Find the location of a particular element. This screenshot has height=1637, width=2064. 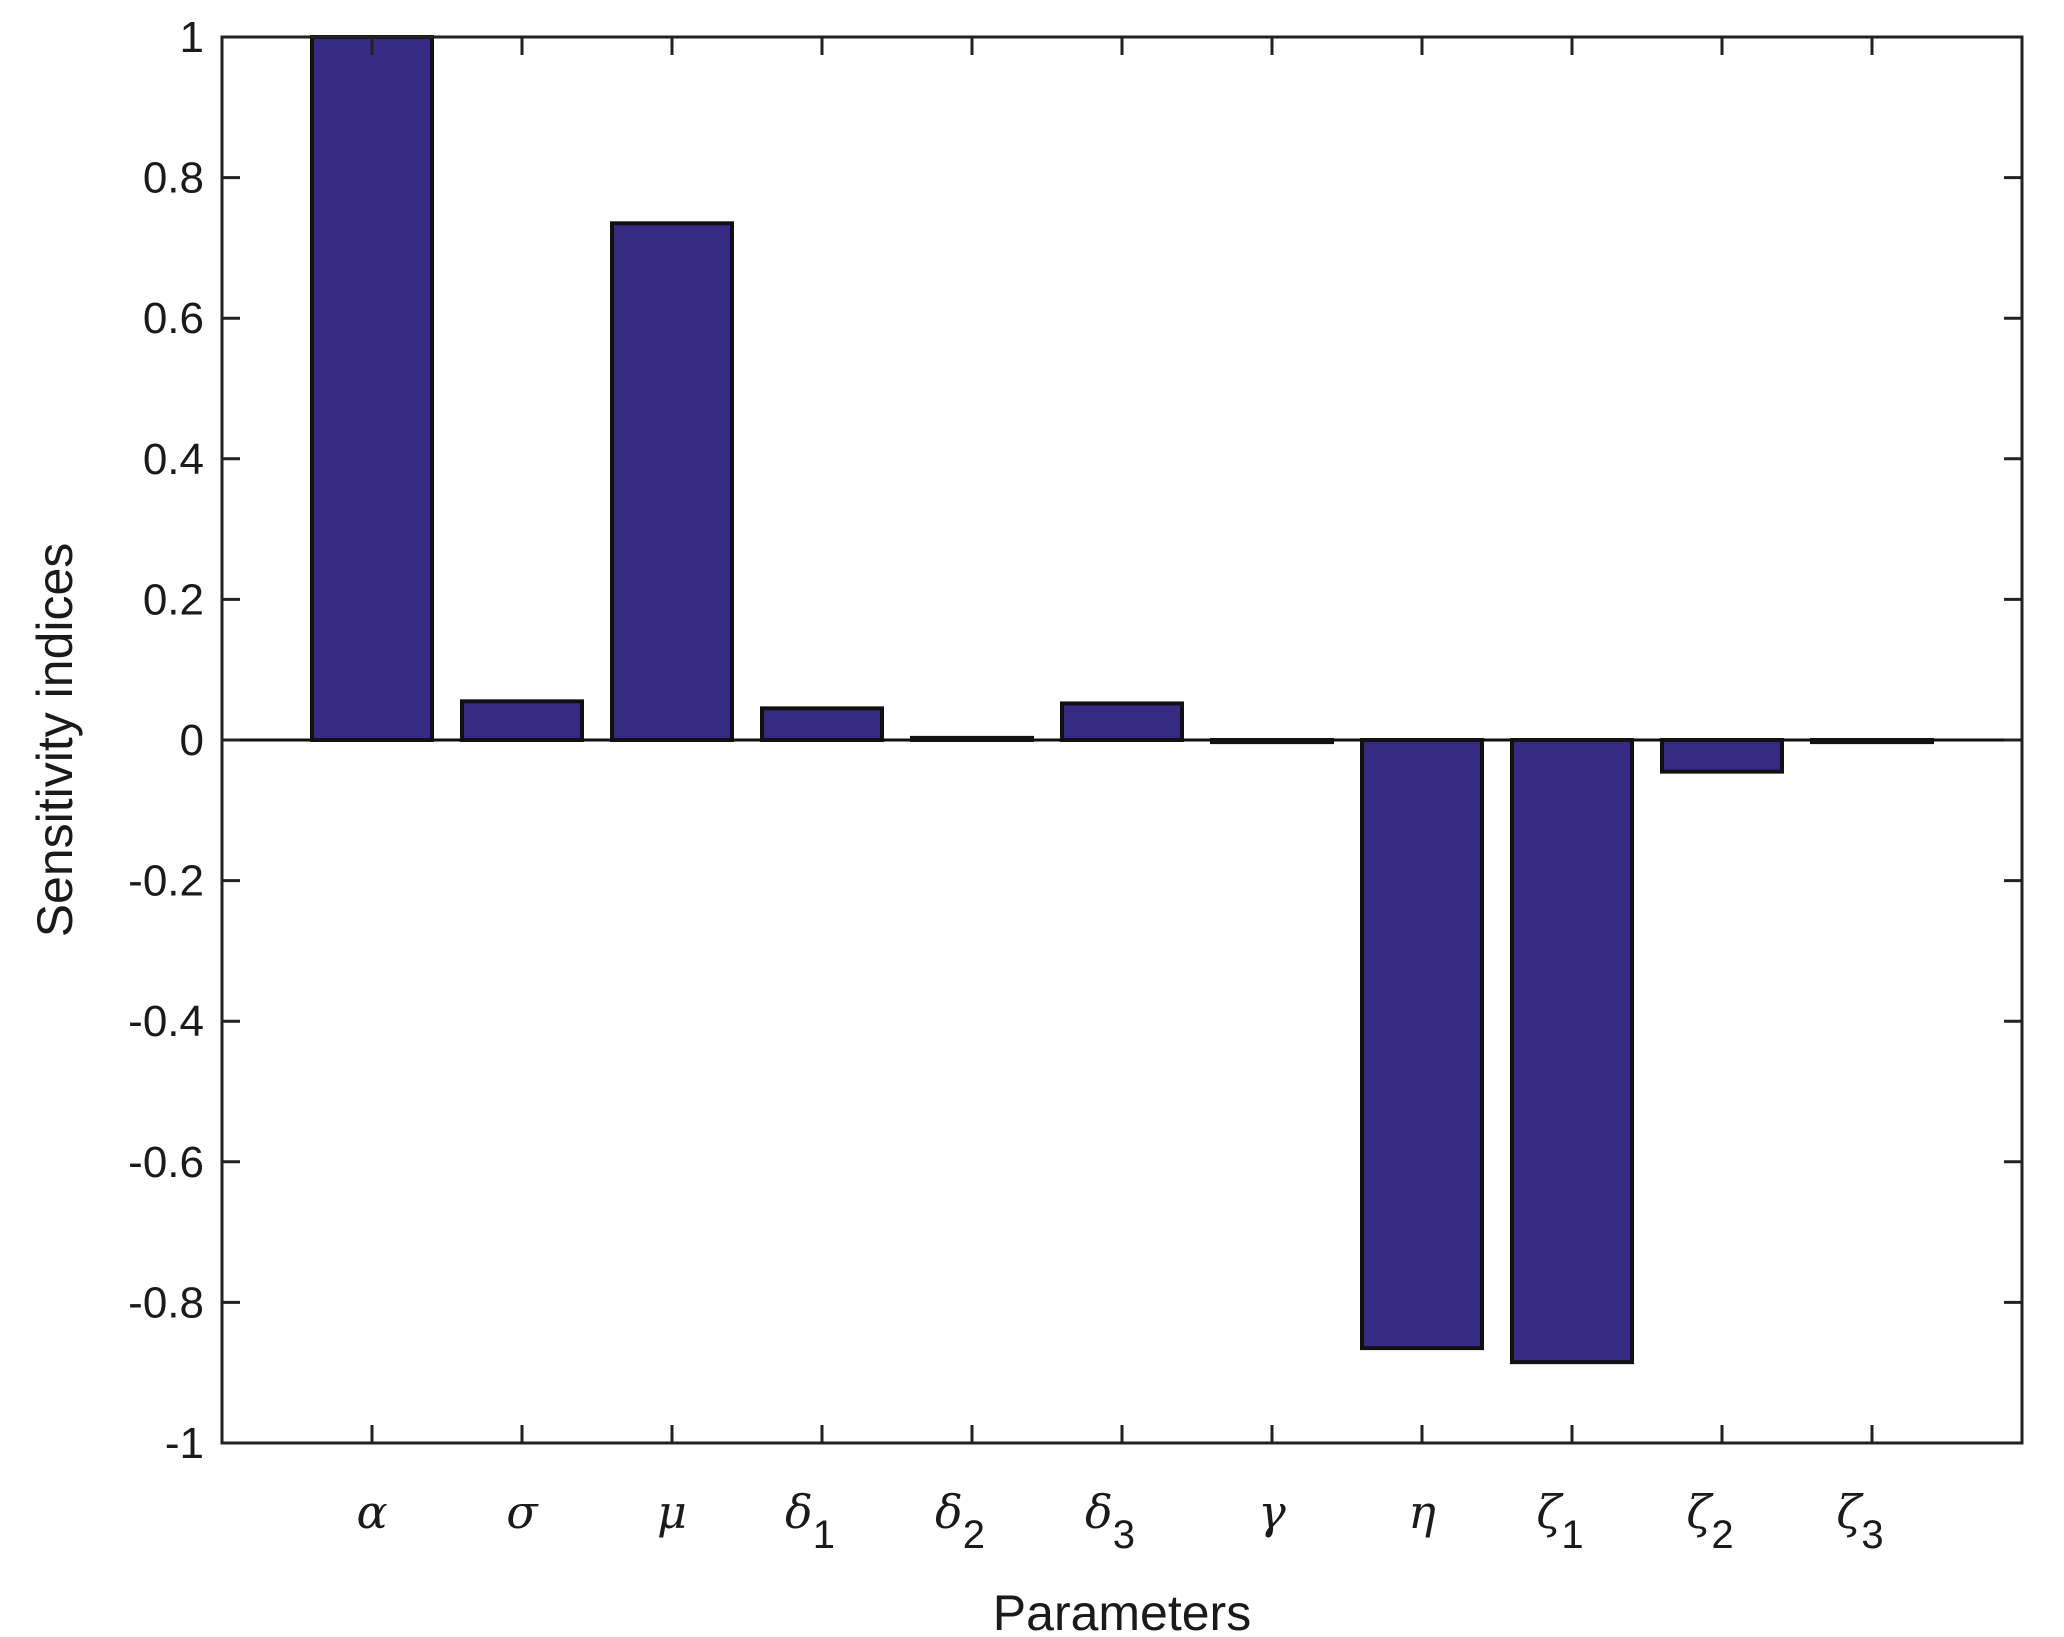

x-tick-label: α is located at coordinates (371, 1512).